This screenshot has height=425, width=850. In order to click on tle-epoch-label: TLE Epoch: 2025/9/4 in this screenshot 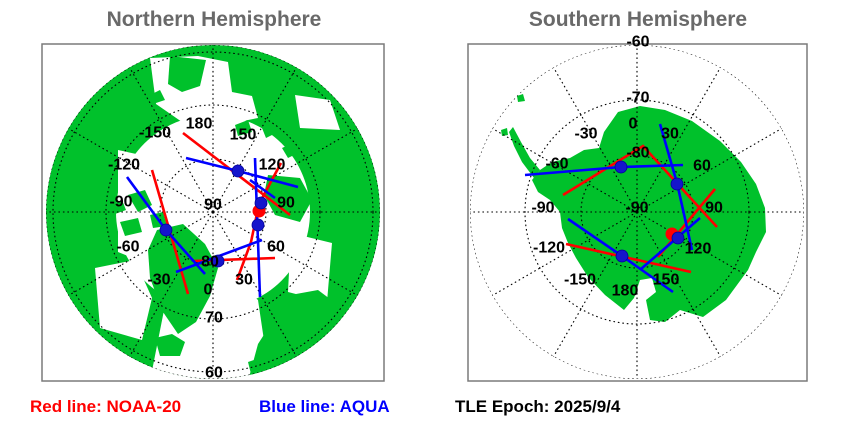, I will do `click(538, 406)`.